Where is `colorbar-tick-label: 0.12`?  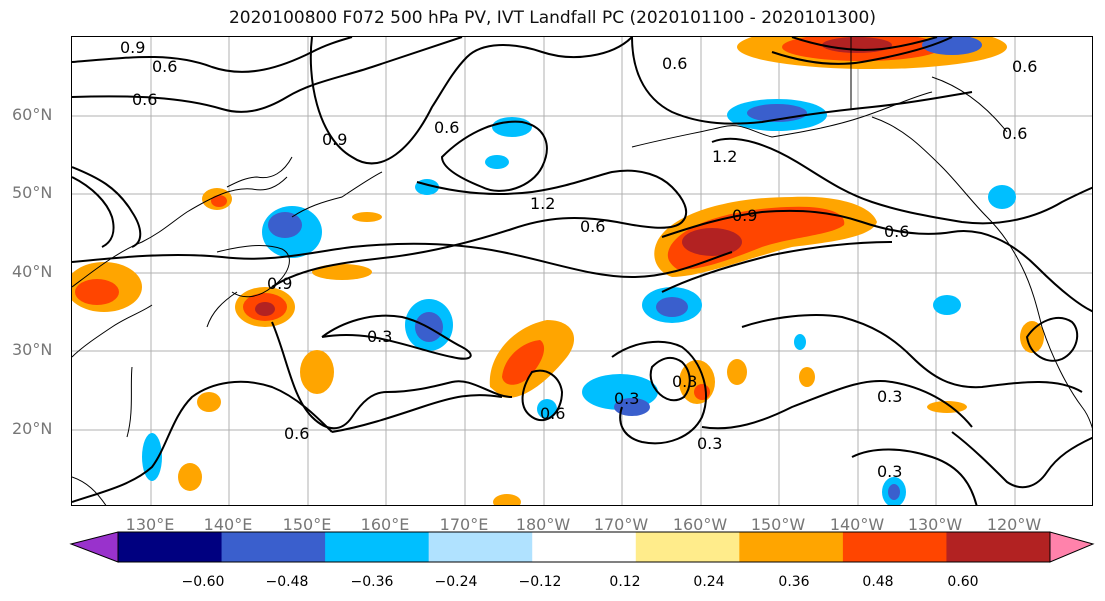
colorbar-tick-label: 0.12 is located at coordinates (625, 582).